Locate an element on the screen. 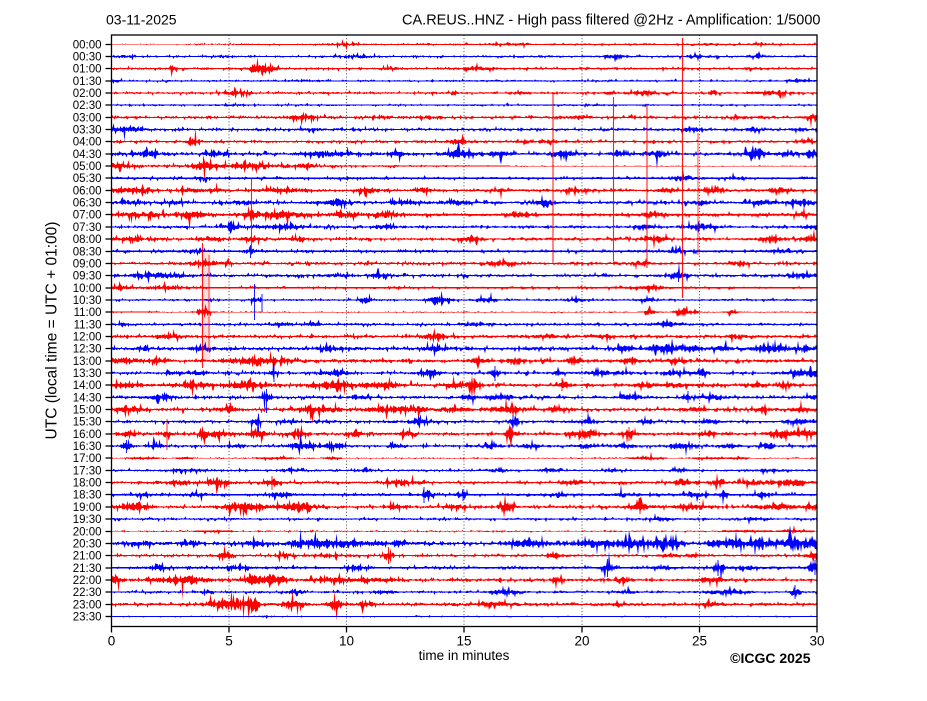  svg-text: 00:30 is located at coordinates (87, 58).